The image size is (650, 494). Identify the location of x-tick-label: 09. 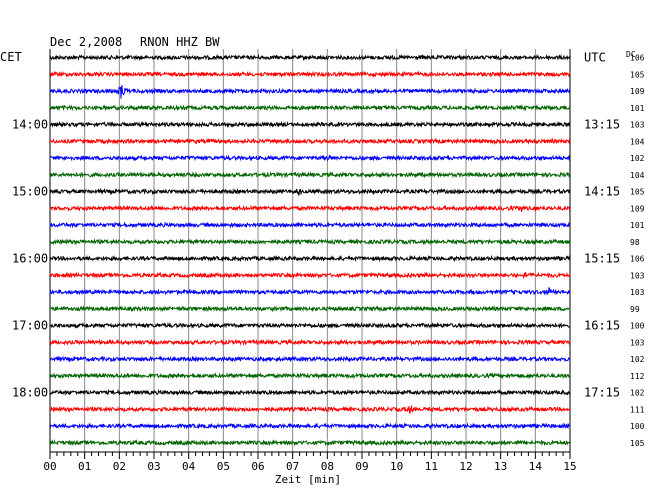
(361, 466).